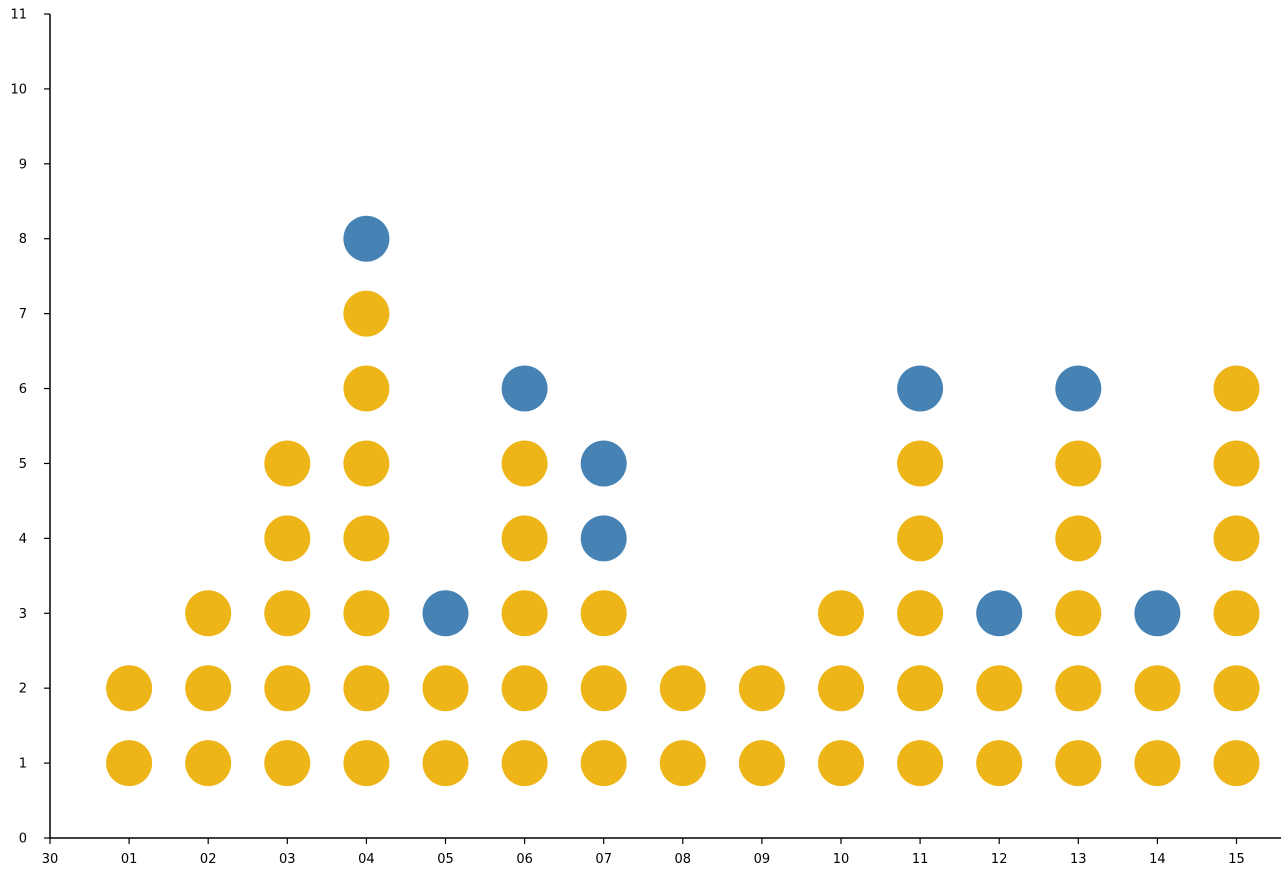  I want to click on y-tick-label-2: 2, so click(23, 689).